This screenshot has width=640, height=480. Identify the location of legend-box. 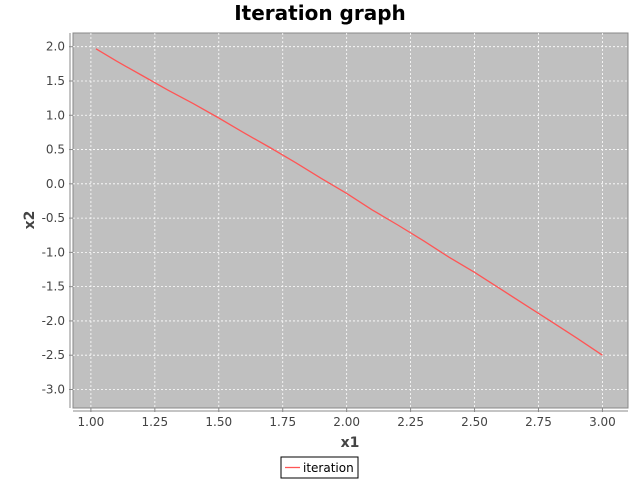
(319, 467).